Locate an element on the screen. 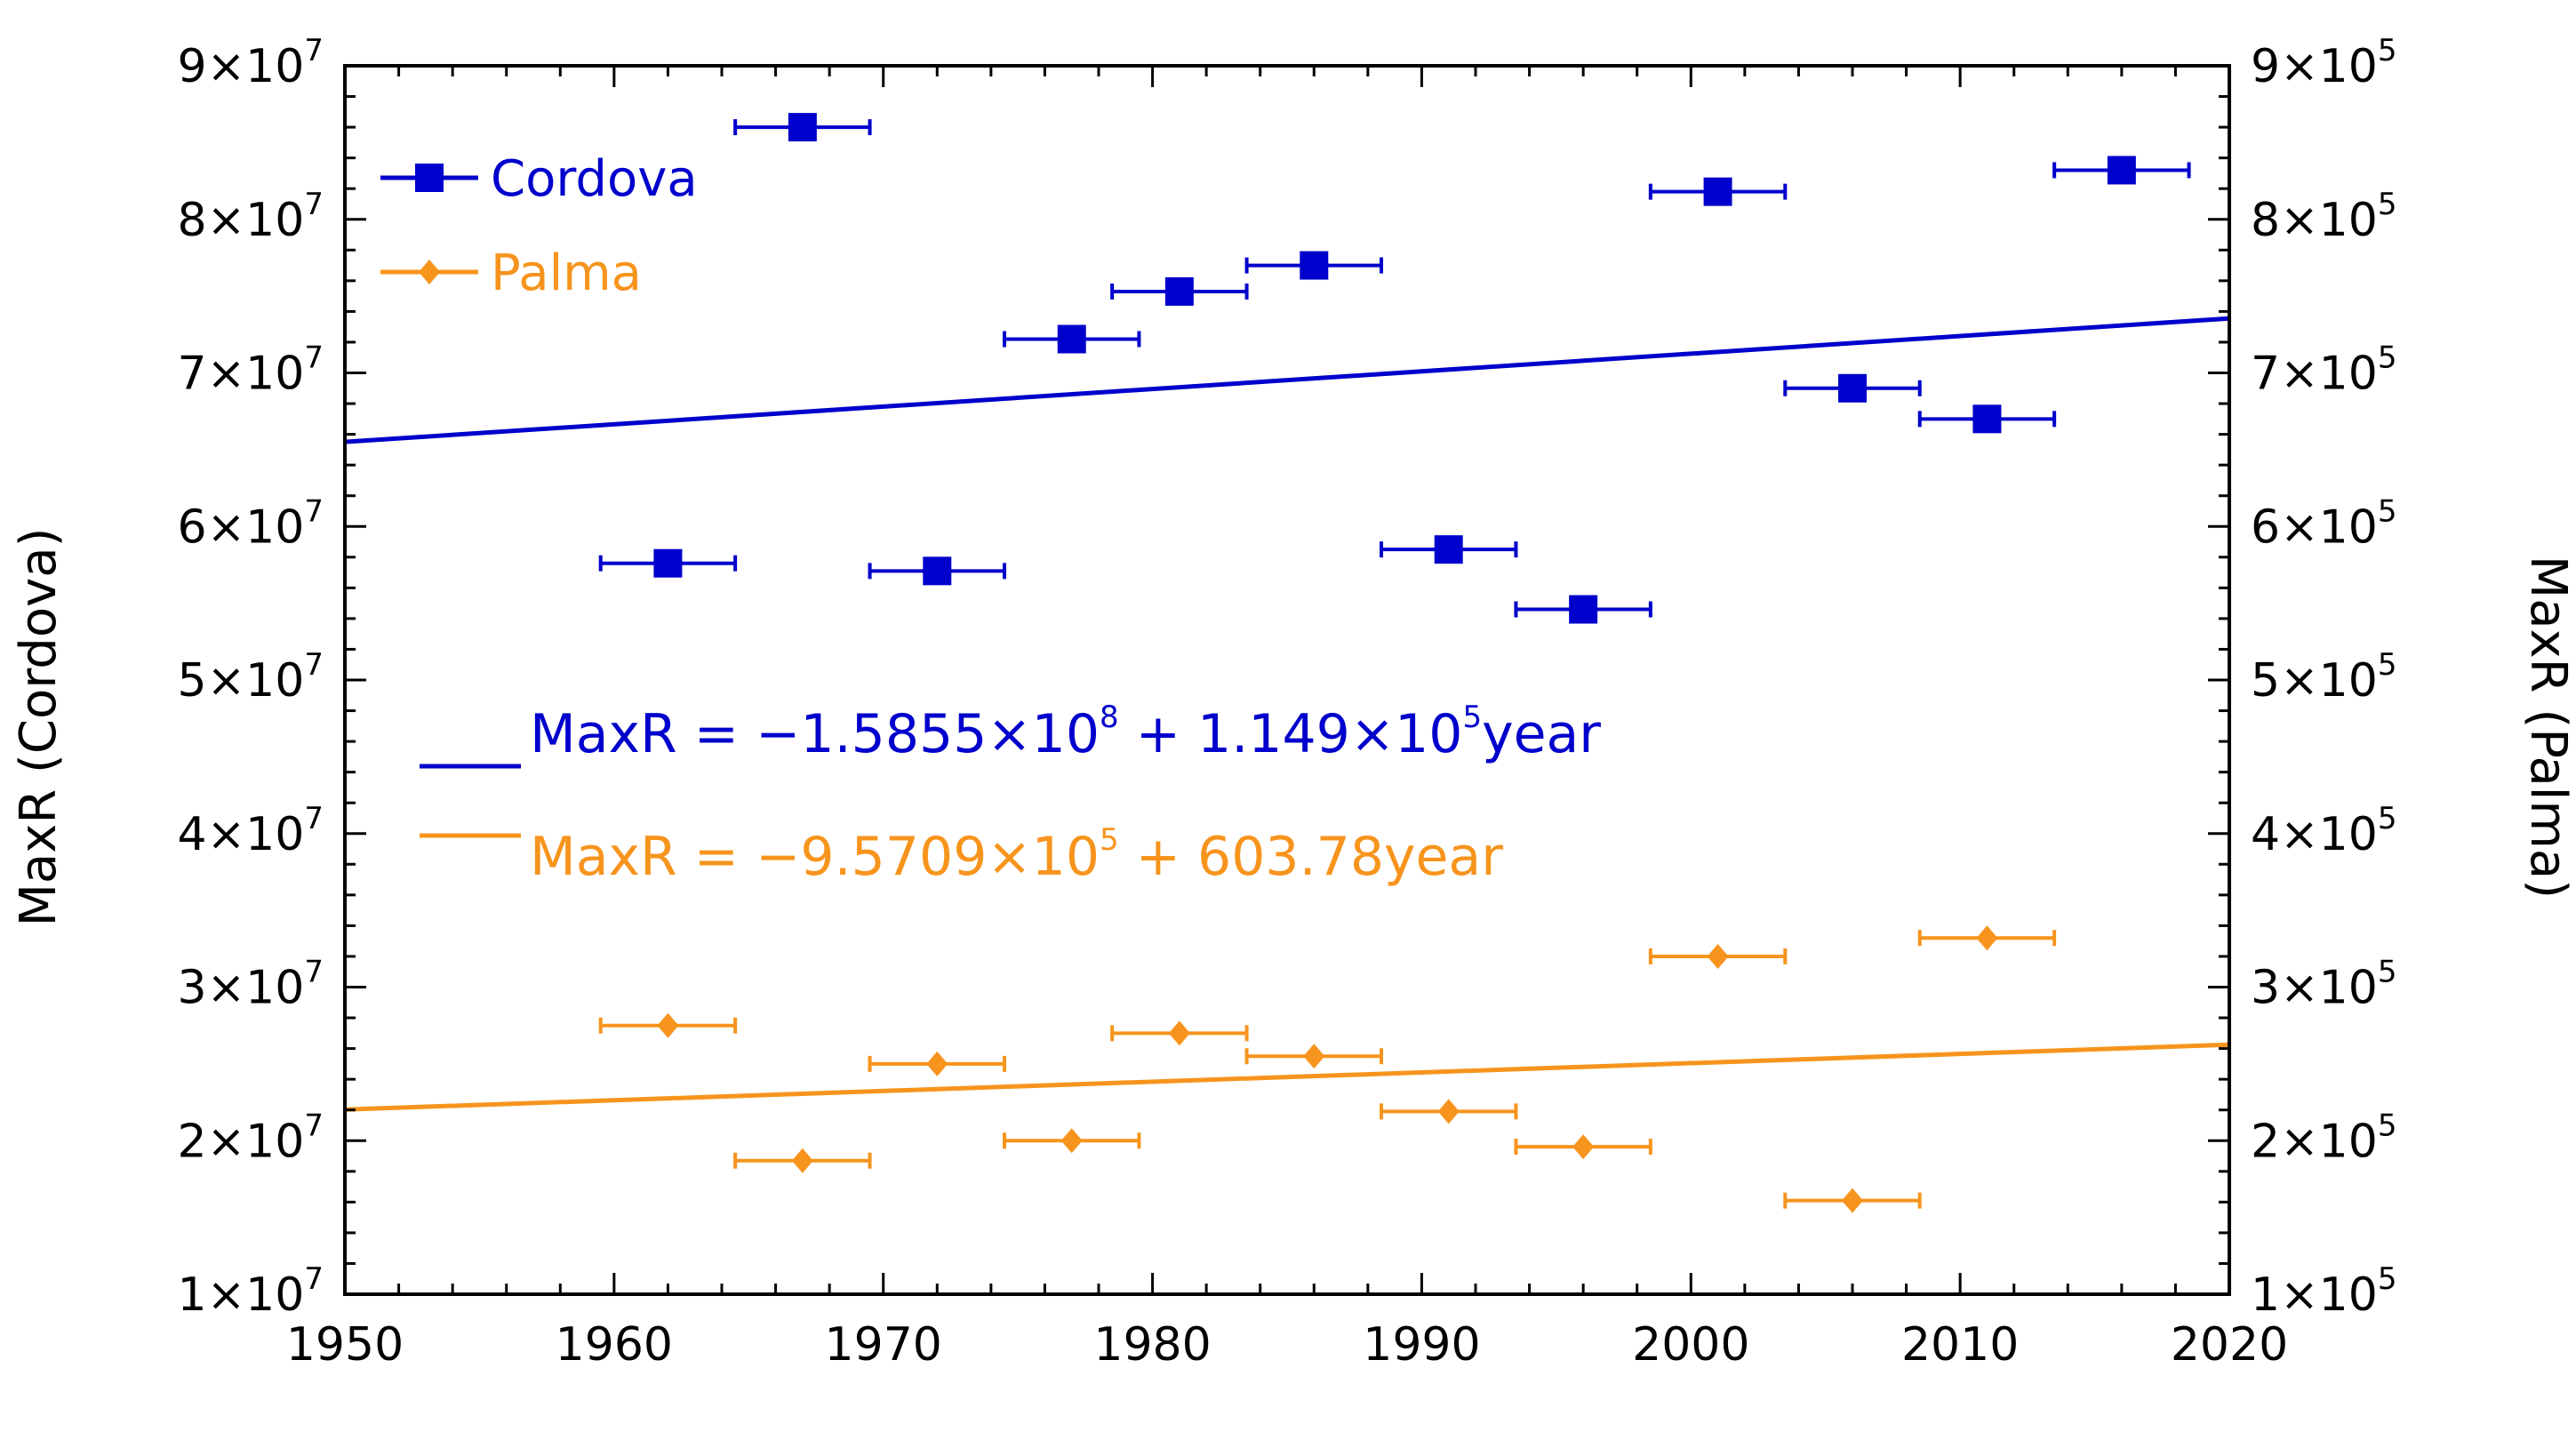 The image size is (2576, 1432). x-tick-label: 2020 is located at coordinates (2229, 1345).